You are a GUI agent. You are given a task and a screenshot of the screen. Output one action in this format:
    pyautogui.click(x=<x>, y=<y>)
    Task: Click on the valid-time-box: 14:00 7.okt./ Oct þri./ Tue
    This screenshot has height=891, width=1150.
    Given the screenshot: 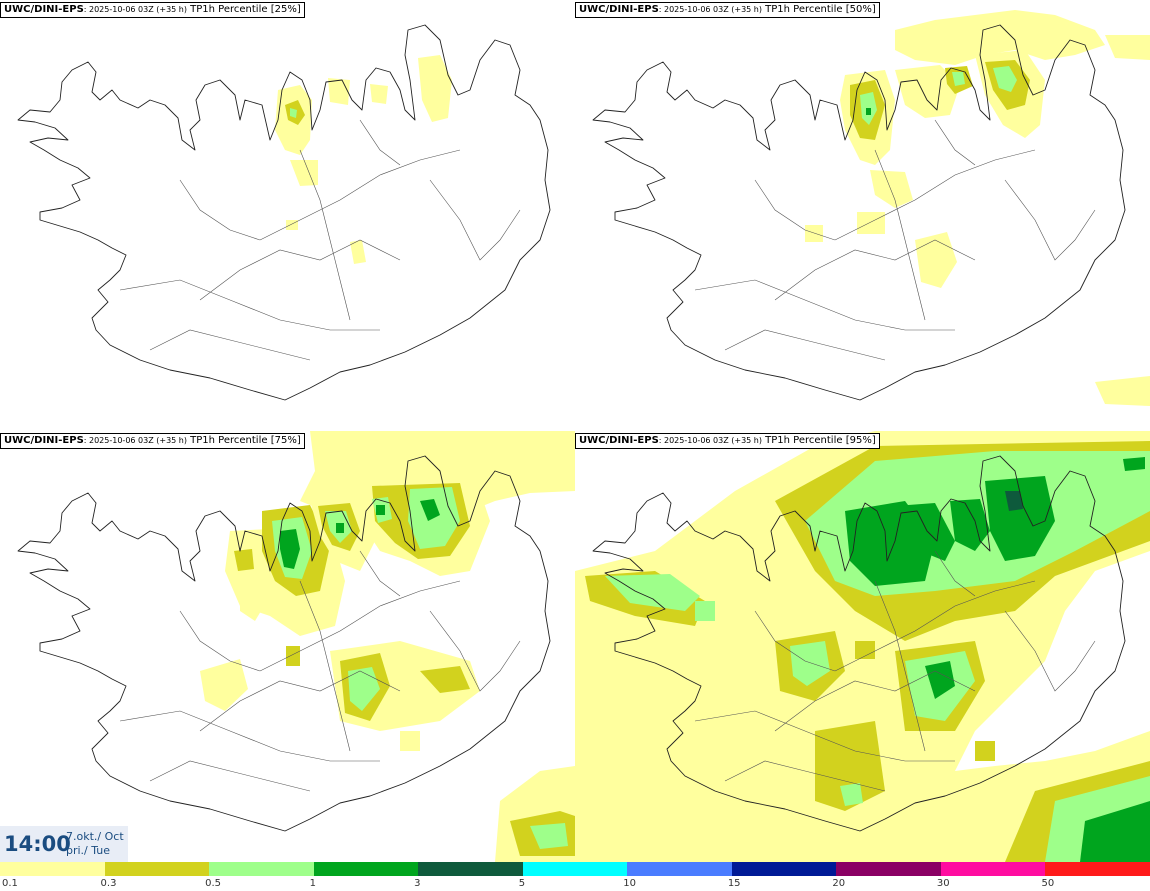 What is the action you would take?
    pyautogui.click(x=64, y=844)
    